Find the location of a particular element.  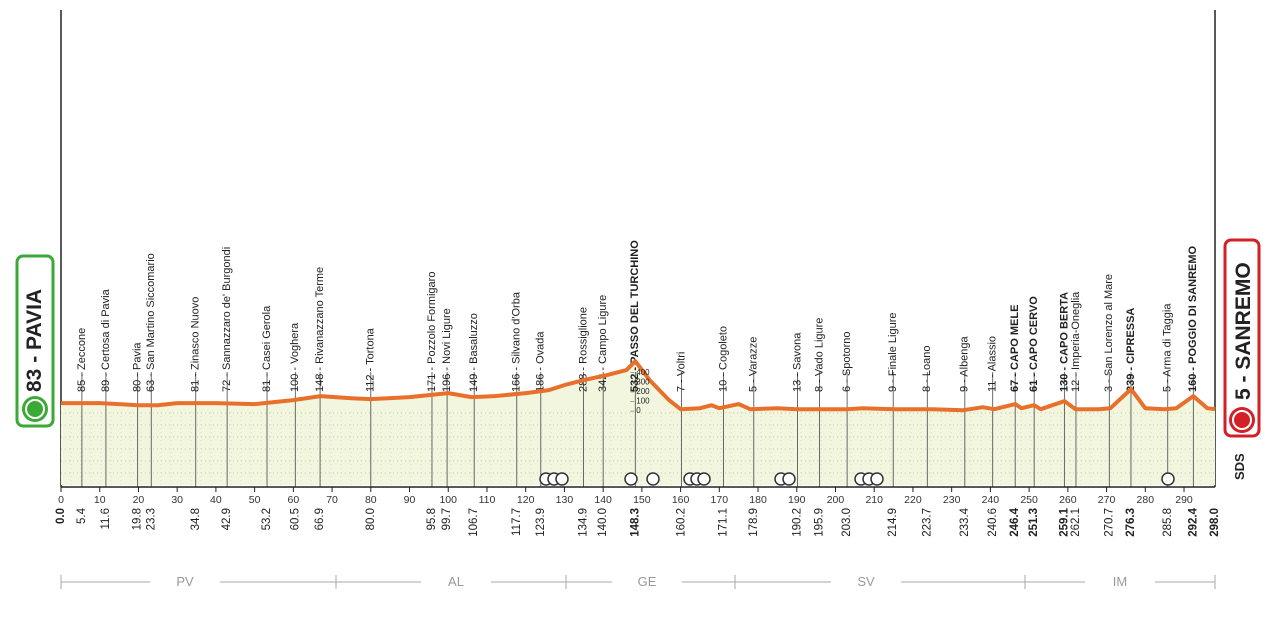

start-badge: 83 - PAVIA is located at coordinates (35, 341).